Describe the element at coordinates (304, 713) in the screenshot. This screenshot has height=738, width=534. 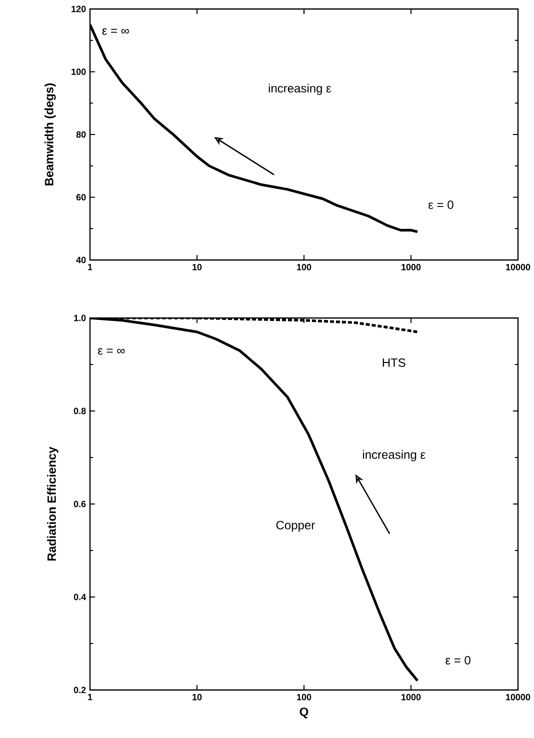
I see `x-axis-title: Q` at that location.